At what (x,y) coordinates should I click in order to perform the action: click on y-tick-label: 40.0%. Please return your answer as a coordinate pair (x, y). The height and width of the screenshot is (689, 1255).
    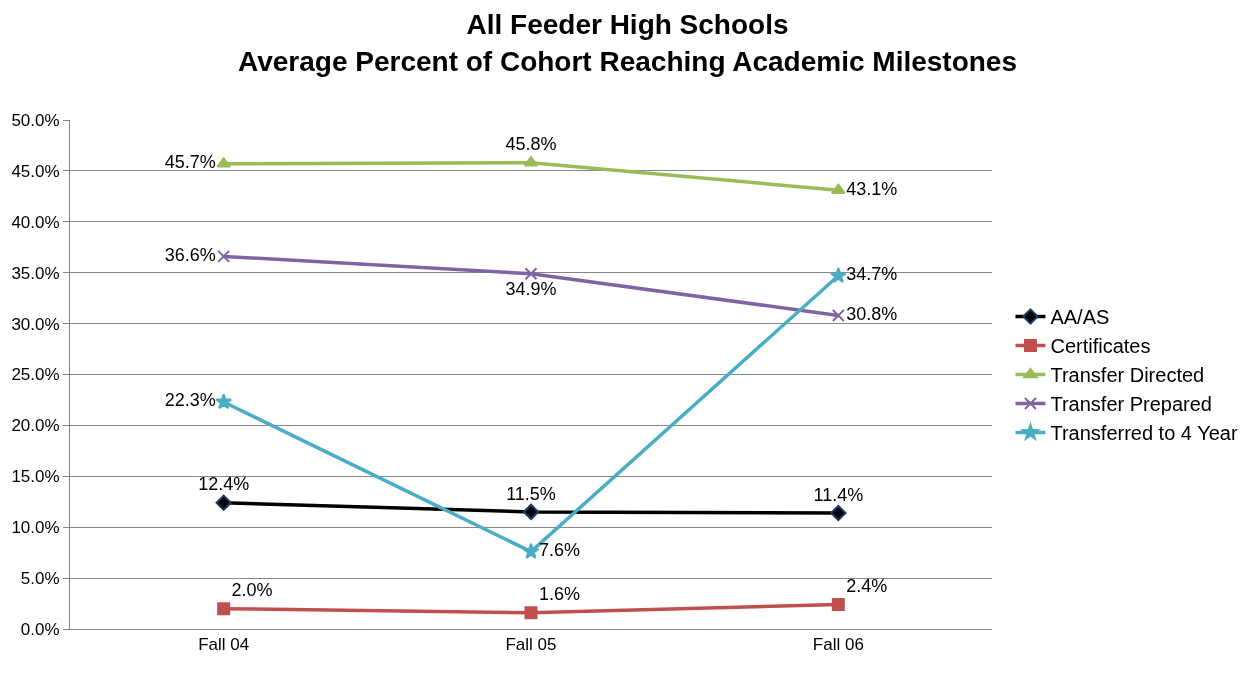
    Looking at the image, I should click on (35, 222).